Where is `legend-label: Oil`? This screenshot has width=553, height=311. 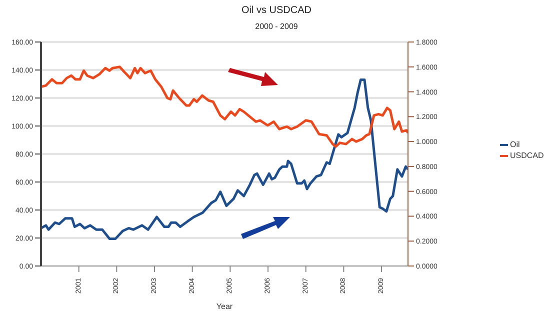 legend-label: Oil is located at coordinates (515, 144).